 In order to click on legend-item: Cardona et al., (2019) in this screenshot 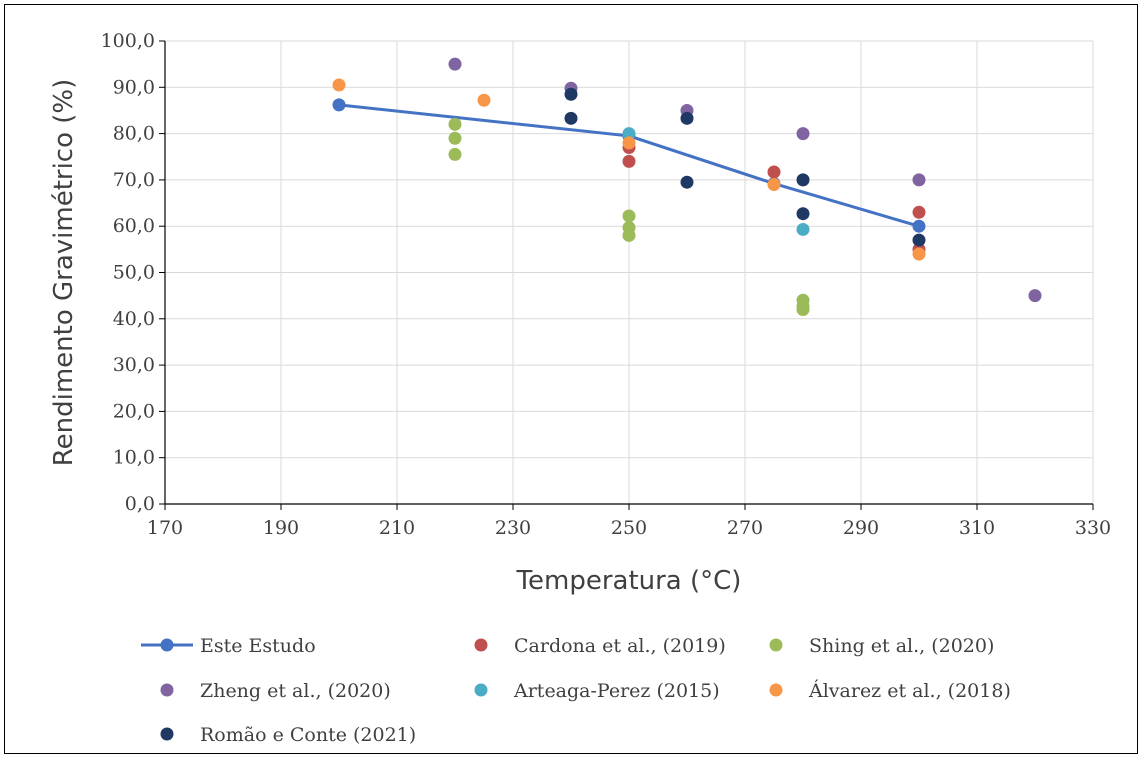, I will do `click(600, 646)`.